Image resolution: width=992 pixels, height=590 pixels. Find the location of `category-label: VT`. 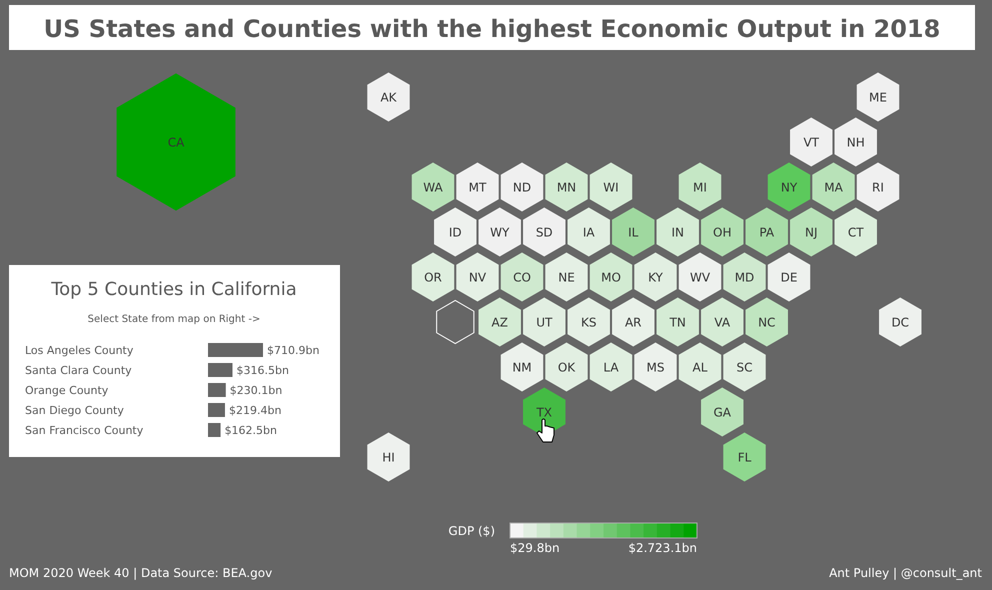

category-label: VT is located at coordinates (811, 143).